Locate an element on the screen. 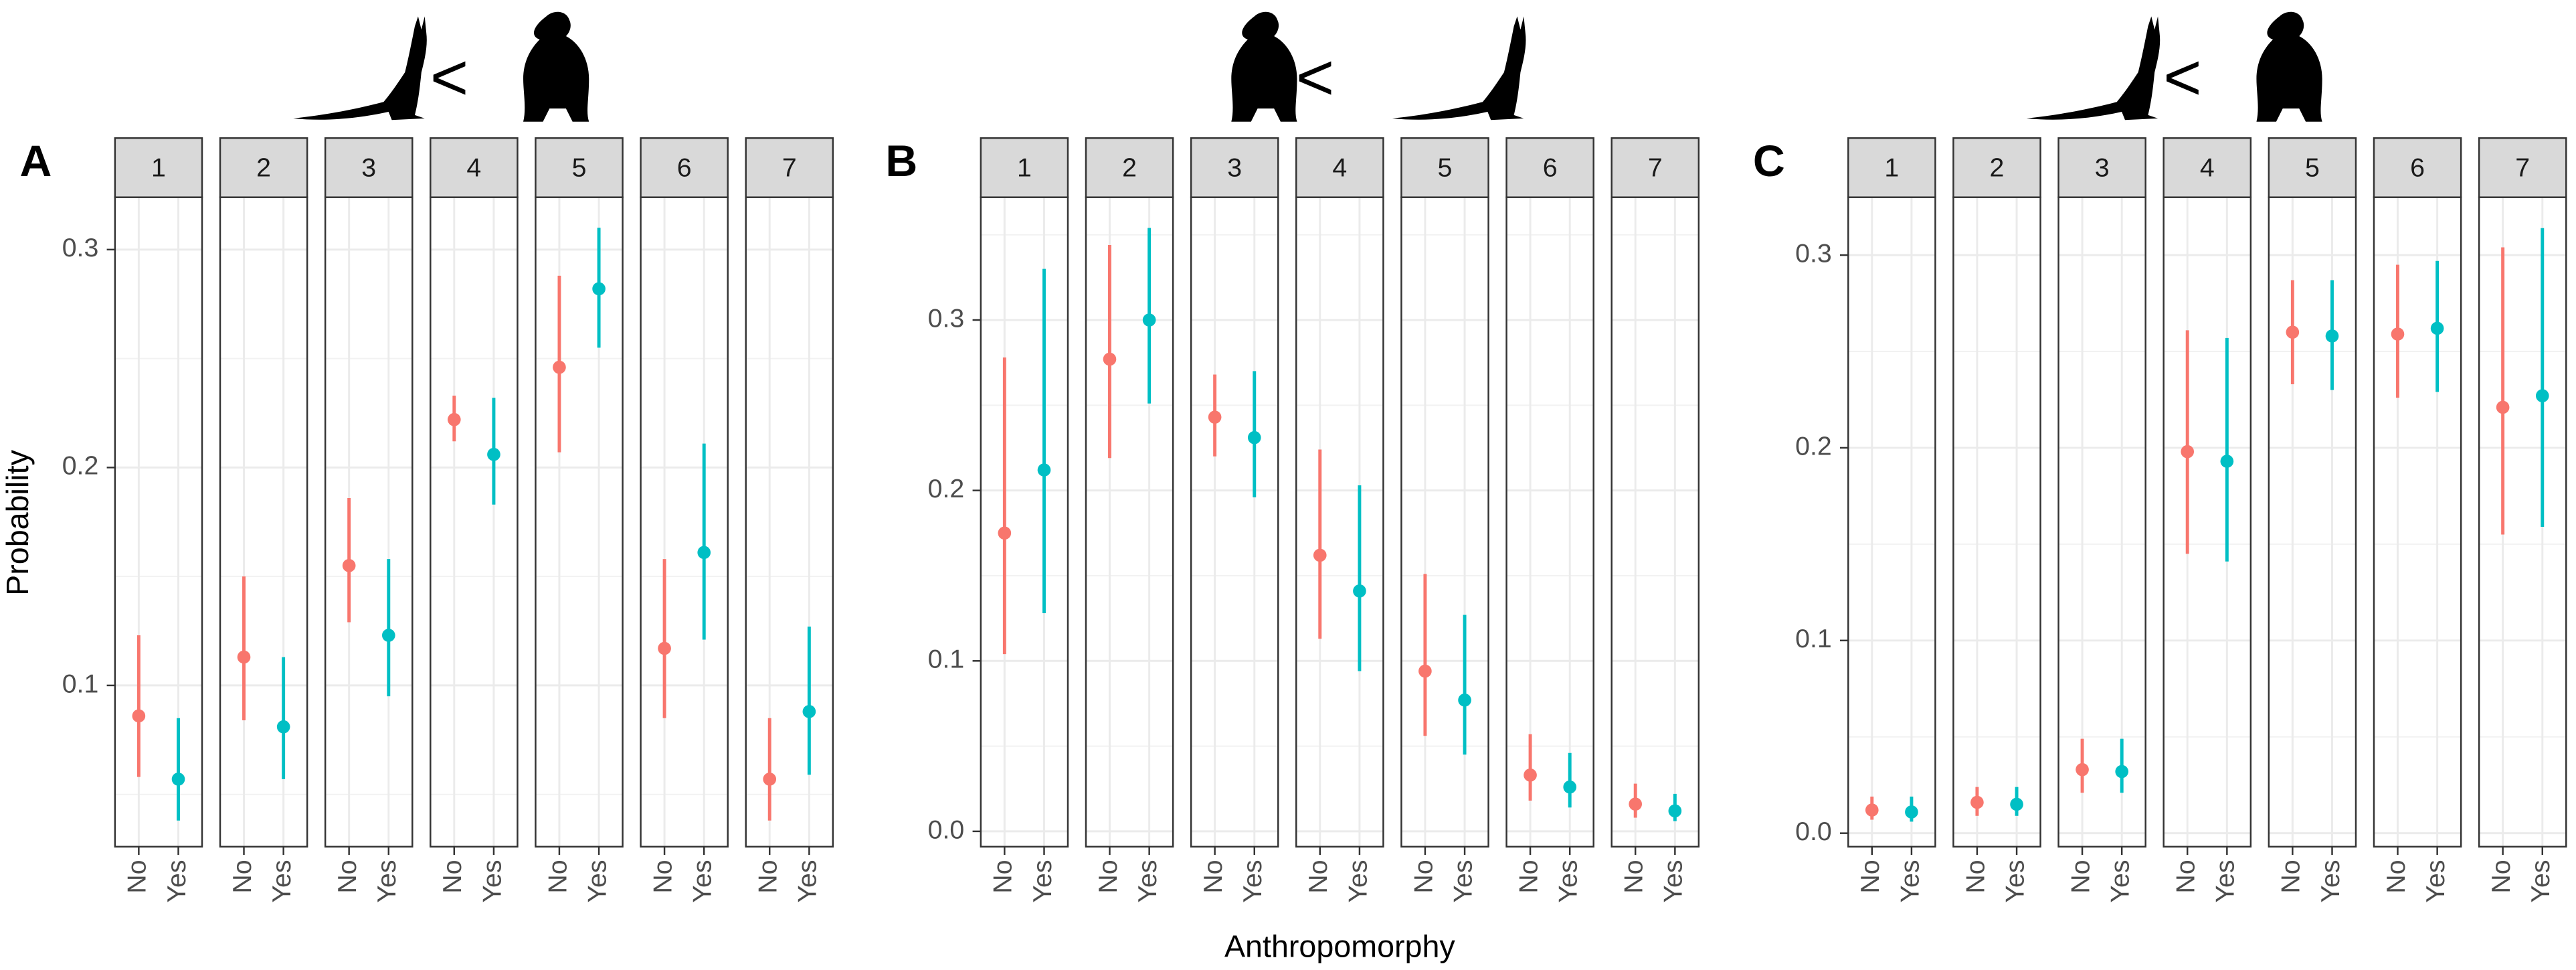 Image resolution: width=2576 pixels, height=970 pixels. facet-label: 2 is located at coordinates (263, 168).